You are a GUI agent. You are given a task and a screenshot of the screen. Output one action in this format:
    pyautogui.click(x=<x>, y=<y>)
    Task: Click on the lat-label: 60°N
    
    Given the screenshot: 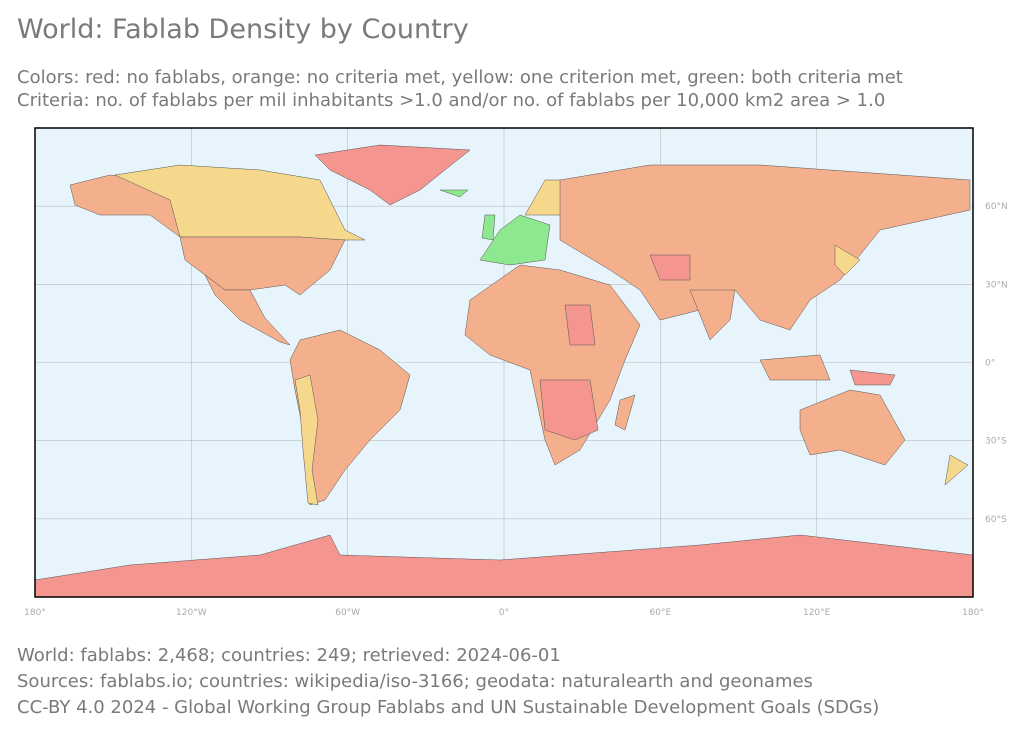 What is the action you would take?
    pyautogui.click(x=996, y=207)
    